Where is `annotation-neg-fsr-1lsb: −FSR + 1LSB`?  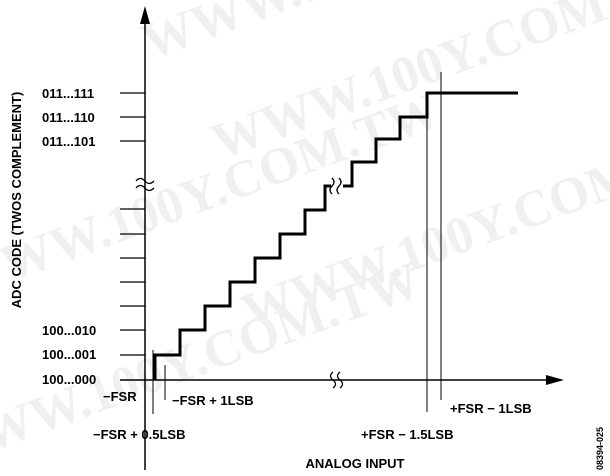
annotation-neg-fsr-1lsb: −FSR + 1LSB is located at coordinates (213, 400).